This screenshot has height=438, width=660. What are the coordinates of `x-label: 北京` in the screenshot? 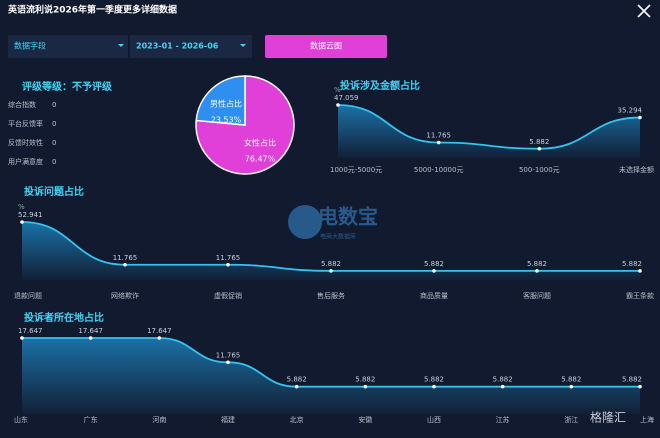 It's located at (297, 419).